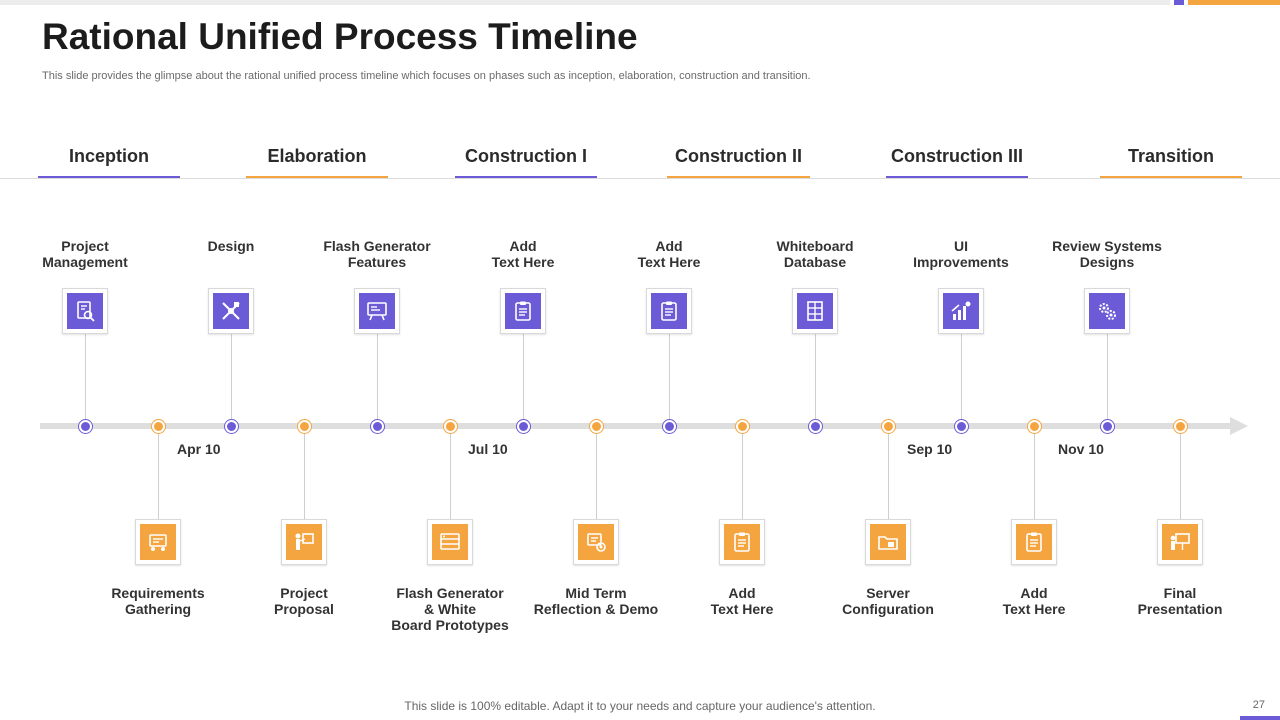 The image size is (1280, 720). I want to click on milestone-label-line: Features, so click(377, 262).